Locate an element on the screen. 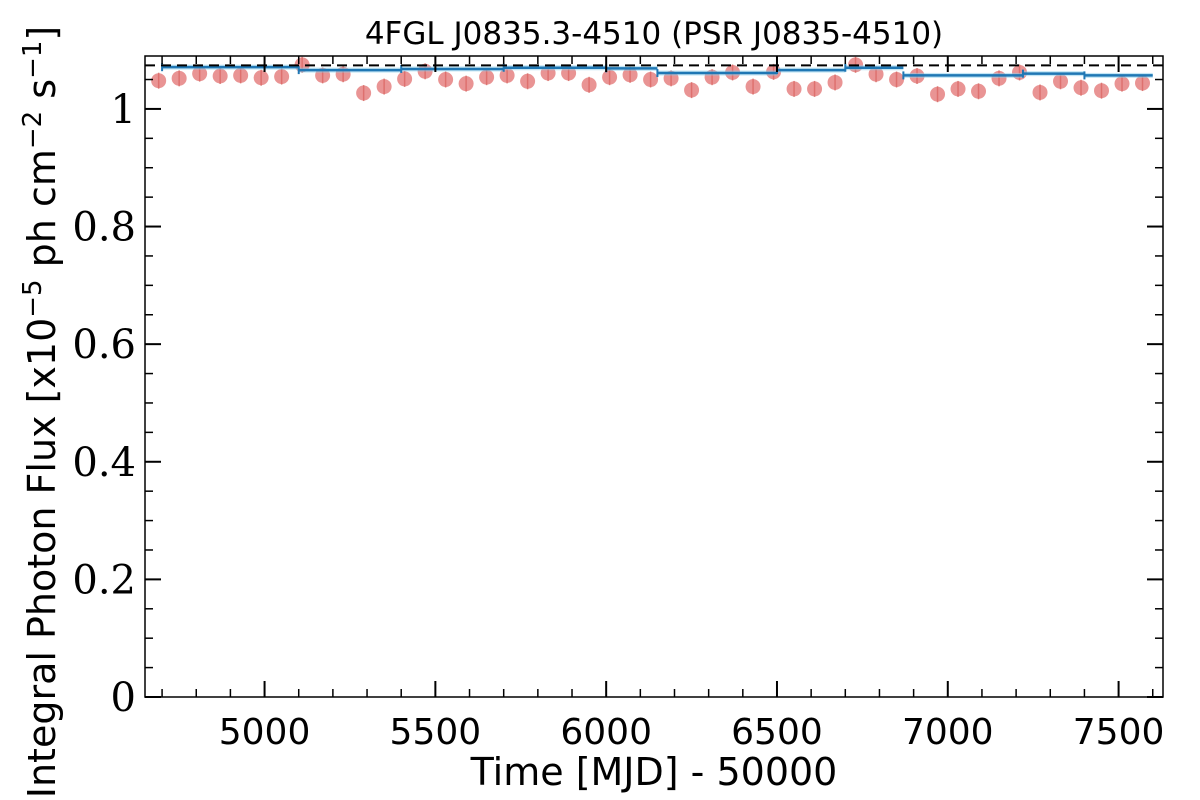 This screenshot has height=800, width=1200. plot-area is located at coordinates (654, 79).